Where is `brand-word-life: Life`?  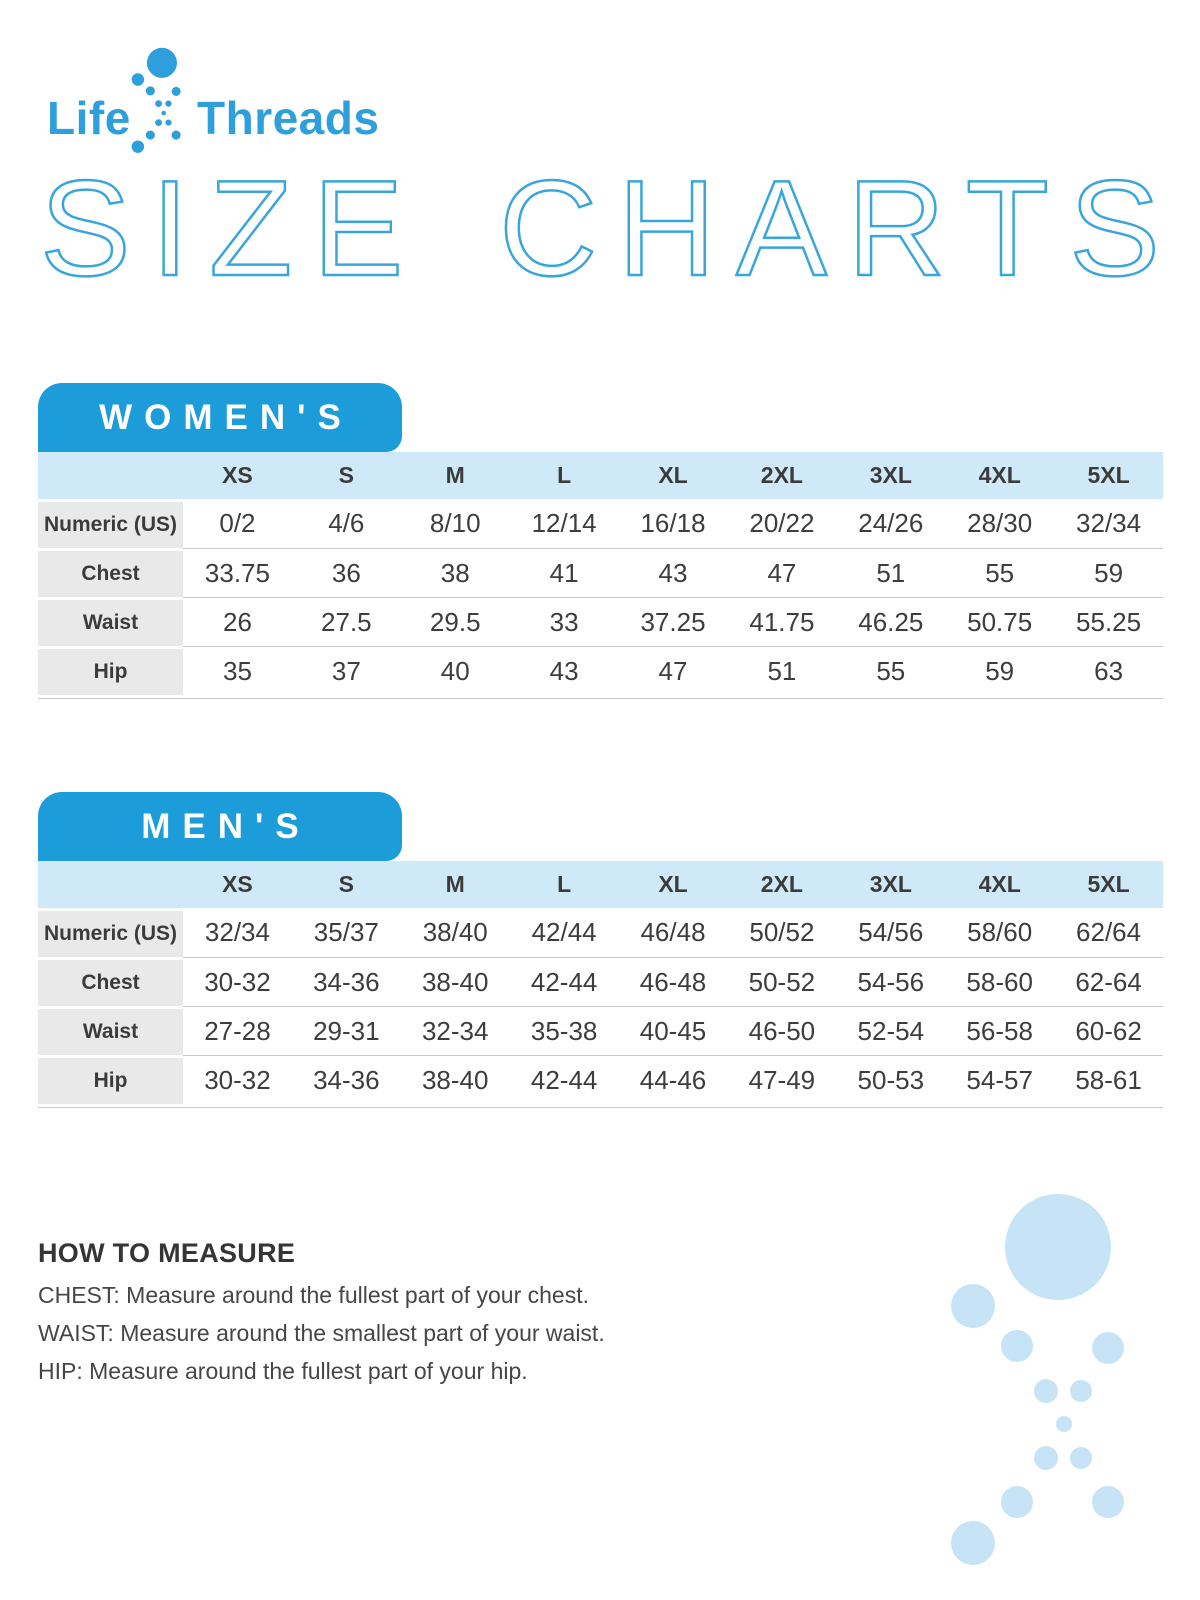 brand-word-life: Life is located at coordinates (89, 118).